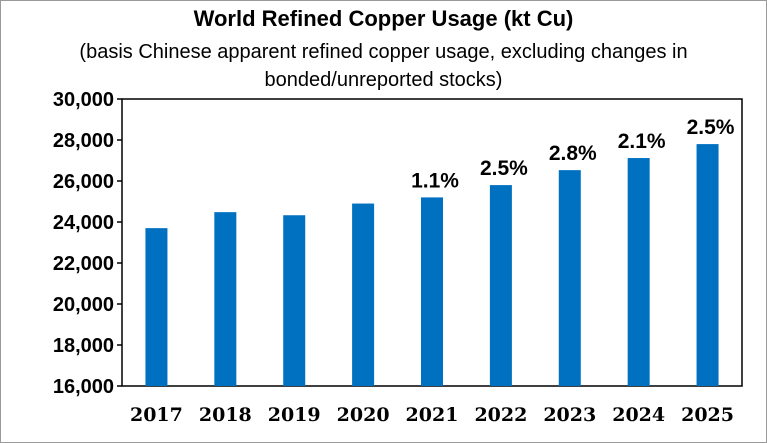  Describe the element at coordinates (707, 415) in the screenshot. I see `x-tick-label: 2025` at that location.